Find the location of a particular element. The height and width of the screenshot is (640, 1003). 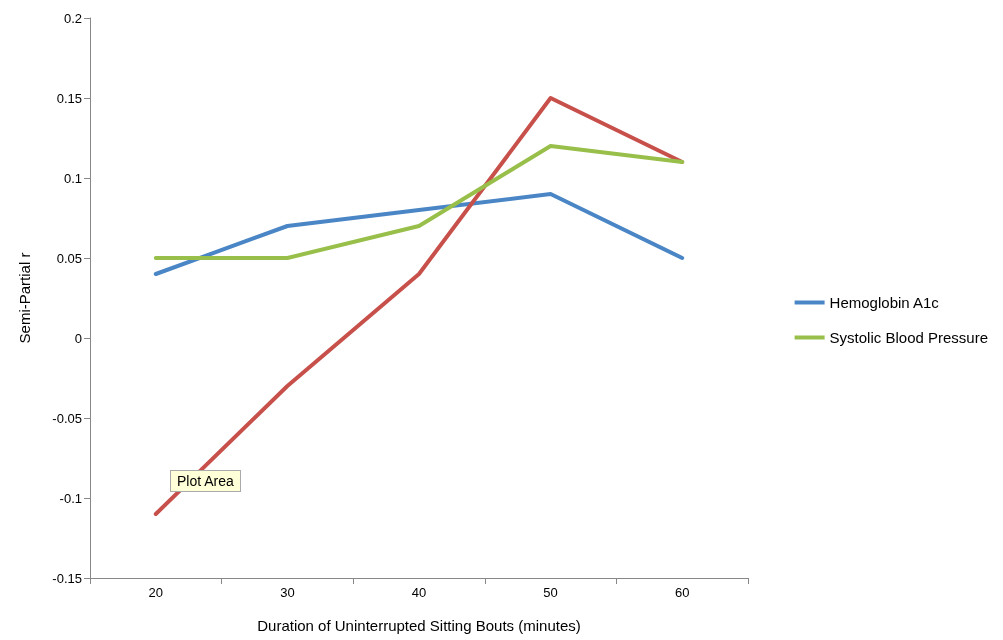

legend-label: Systolic Blood Pressure is located at coordinates (909, 337).